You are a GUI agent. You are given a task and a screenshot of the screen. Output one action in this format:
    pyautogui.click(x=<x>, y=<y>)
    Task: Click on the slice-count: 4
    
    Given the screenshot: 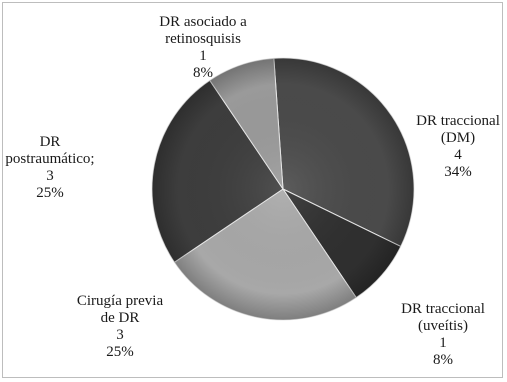 What is the action you would take?
    pyautogui.click(x=458, y=155)
    